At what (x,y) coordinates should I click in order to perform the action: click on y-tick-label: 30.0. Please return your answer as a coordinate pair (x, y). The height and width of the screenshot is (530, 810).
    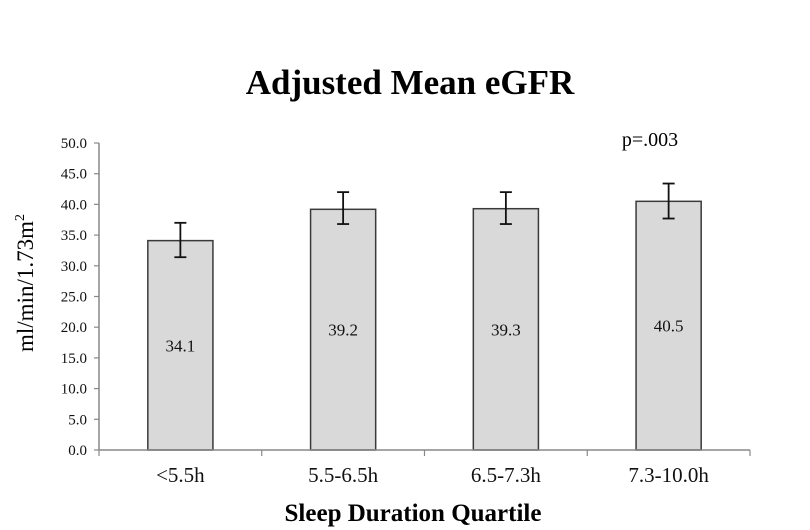
    Looking at the image, I should click on (74, 267).